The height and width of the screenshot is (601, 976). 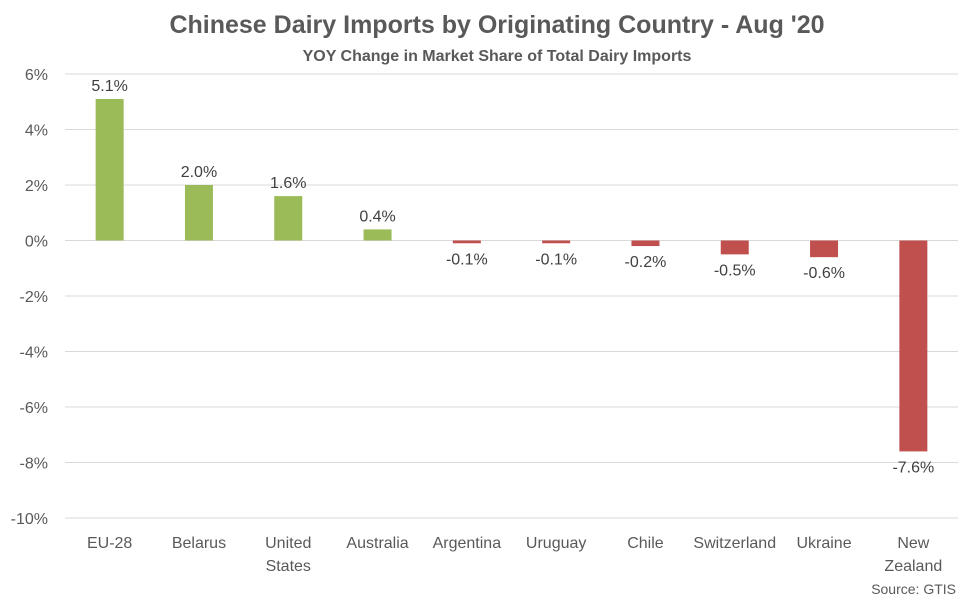 I want to click on x-category-label: EU-28, so click(x=109, y=543).